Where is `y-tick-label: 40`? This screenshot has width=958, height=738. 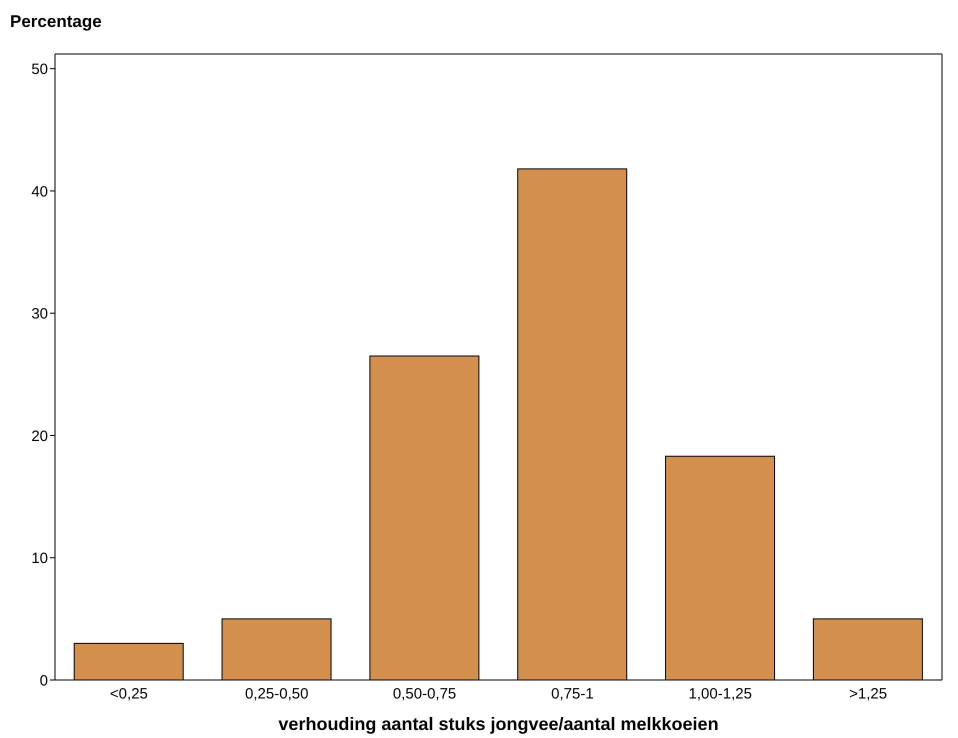
y-tick-label: 40 is located at coordinates (39, 191).